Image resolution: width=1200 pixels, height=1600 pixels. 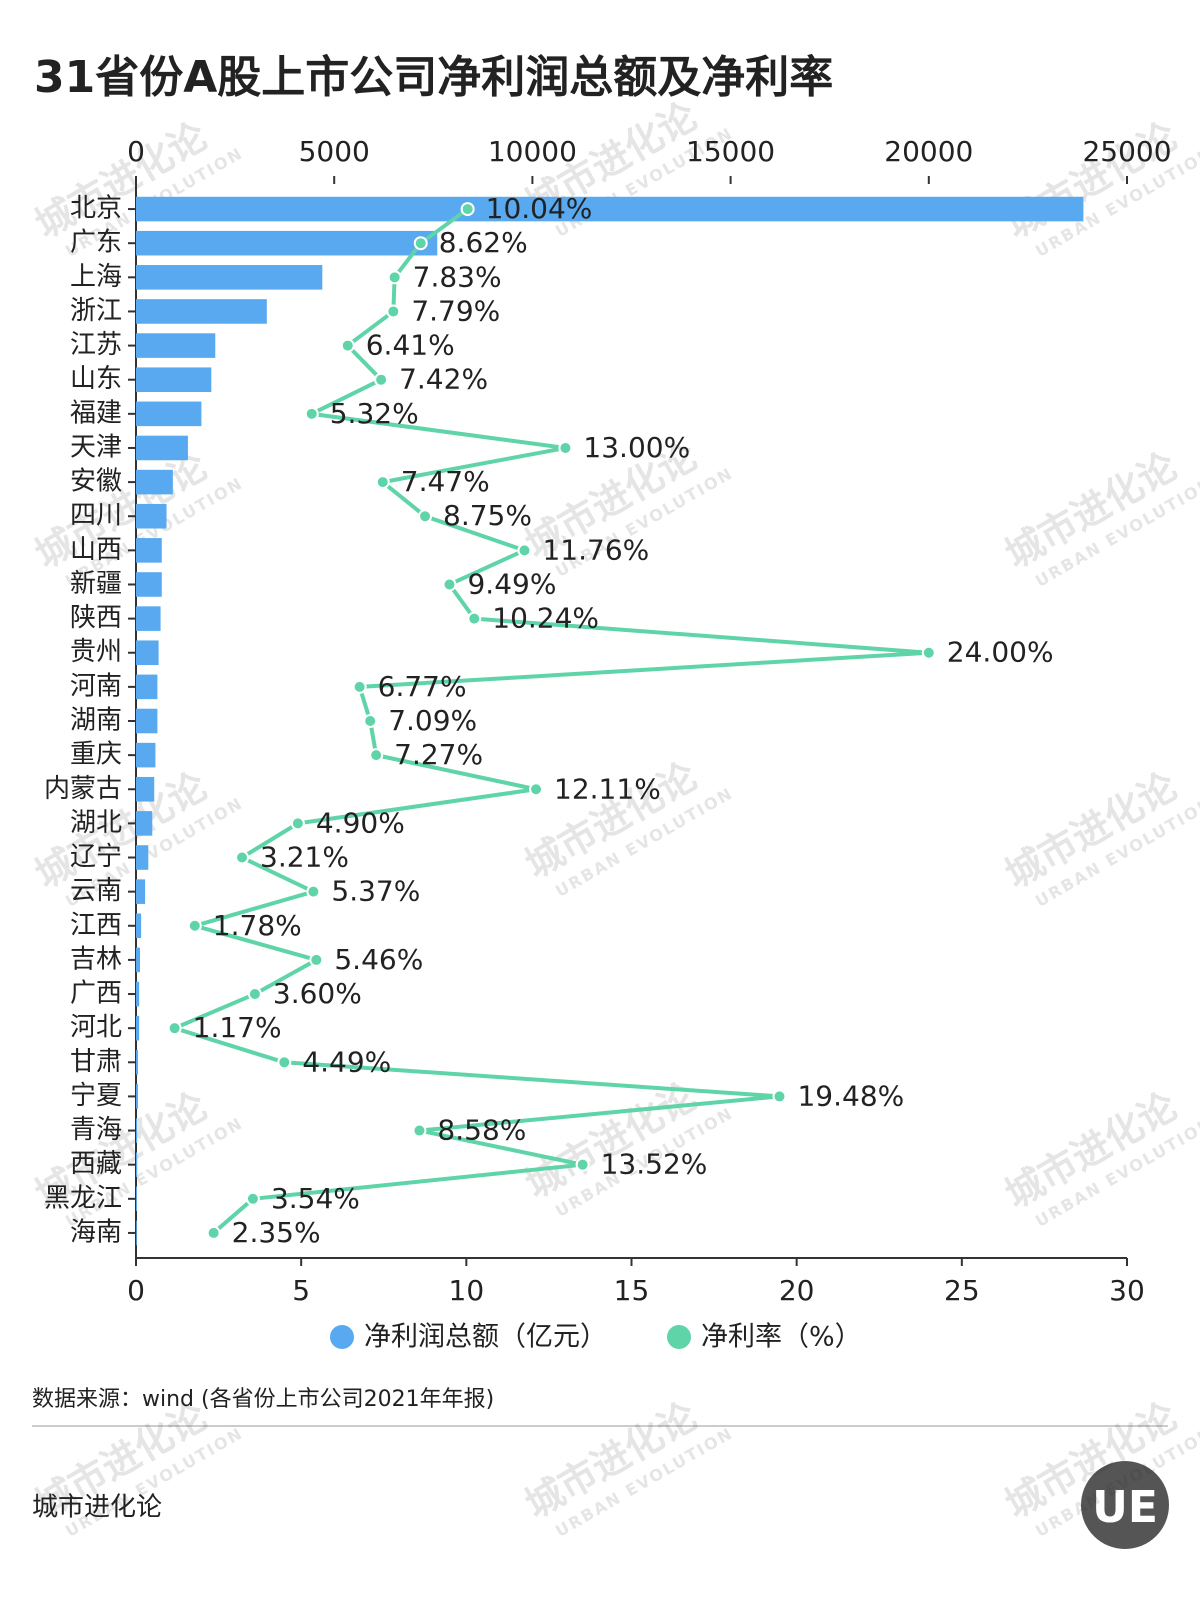 What do you see at coordinates (83, 789) in the screenshot?
I see `y-tick-label: 内蒙古` at bounding box center [83, 789].